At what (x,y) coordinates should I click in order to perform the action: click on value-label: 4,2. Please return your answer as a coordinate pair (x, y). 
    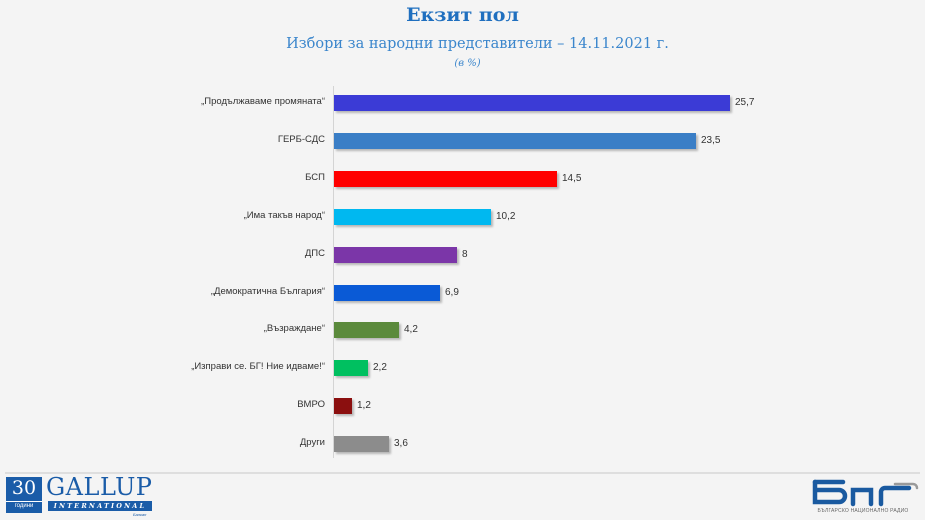
    Looking at the image, I should click on (411, 329).